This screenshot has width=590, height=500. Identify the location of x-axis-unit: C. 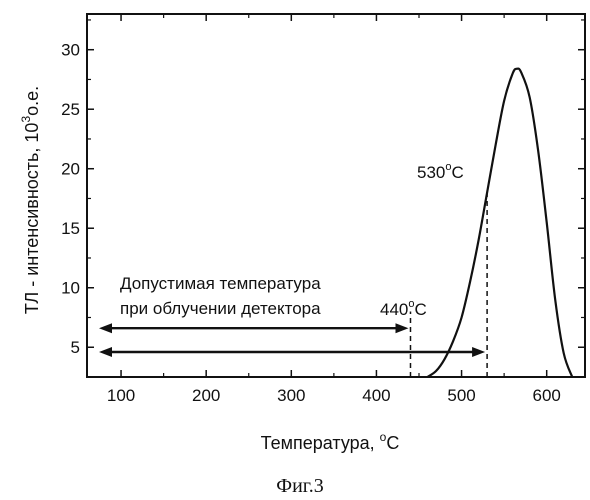
(392, 443).